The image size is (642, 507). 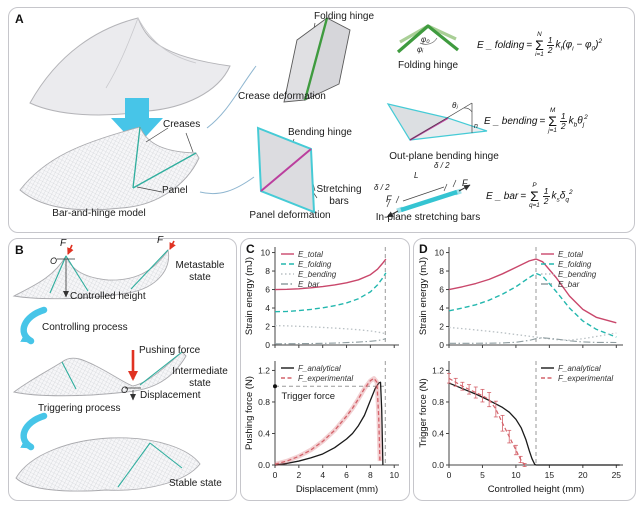 I want to click on svg-text: F_experimental, so click(x=585, y=378).